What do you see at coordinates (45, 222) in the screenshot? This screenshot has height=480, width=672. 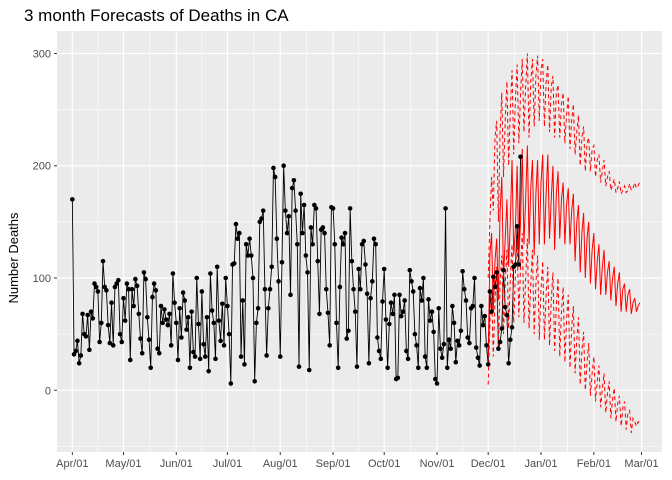 I see `y-axis: 0 100 200 300` at bounding box center [45, 222].